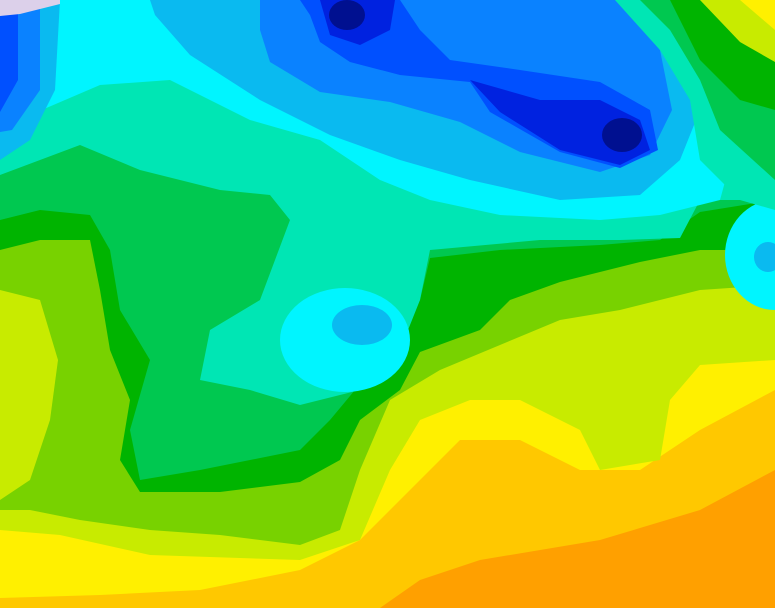  What do you see at coordinates (750, 255) in the screenshot?
I see `island-cyan-right` at bounding box center [750, 255].